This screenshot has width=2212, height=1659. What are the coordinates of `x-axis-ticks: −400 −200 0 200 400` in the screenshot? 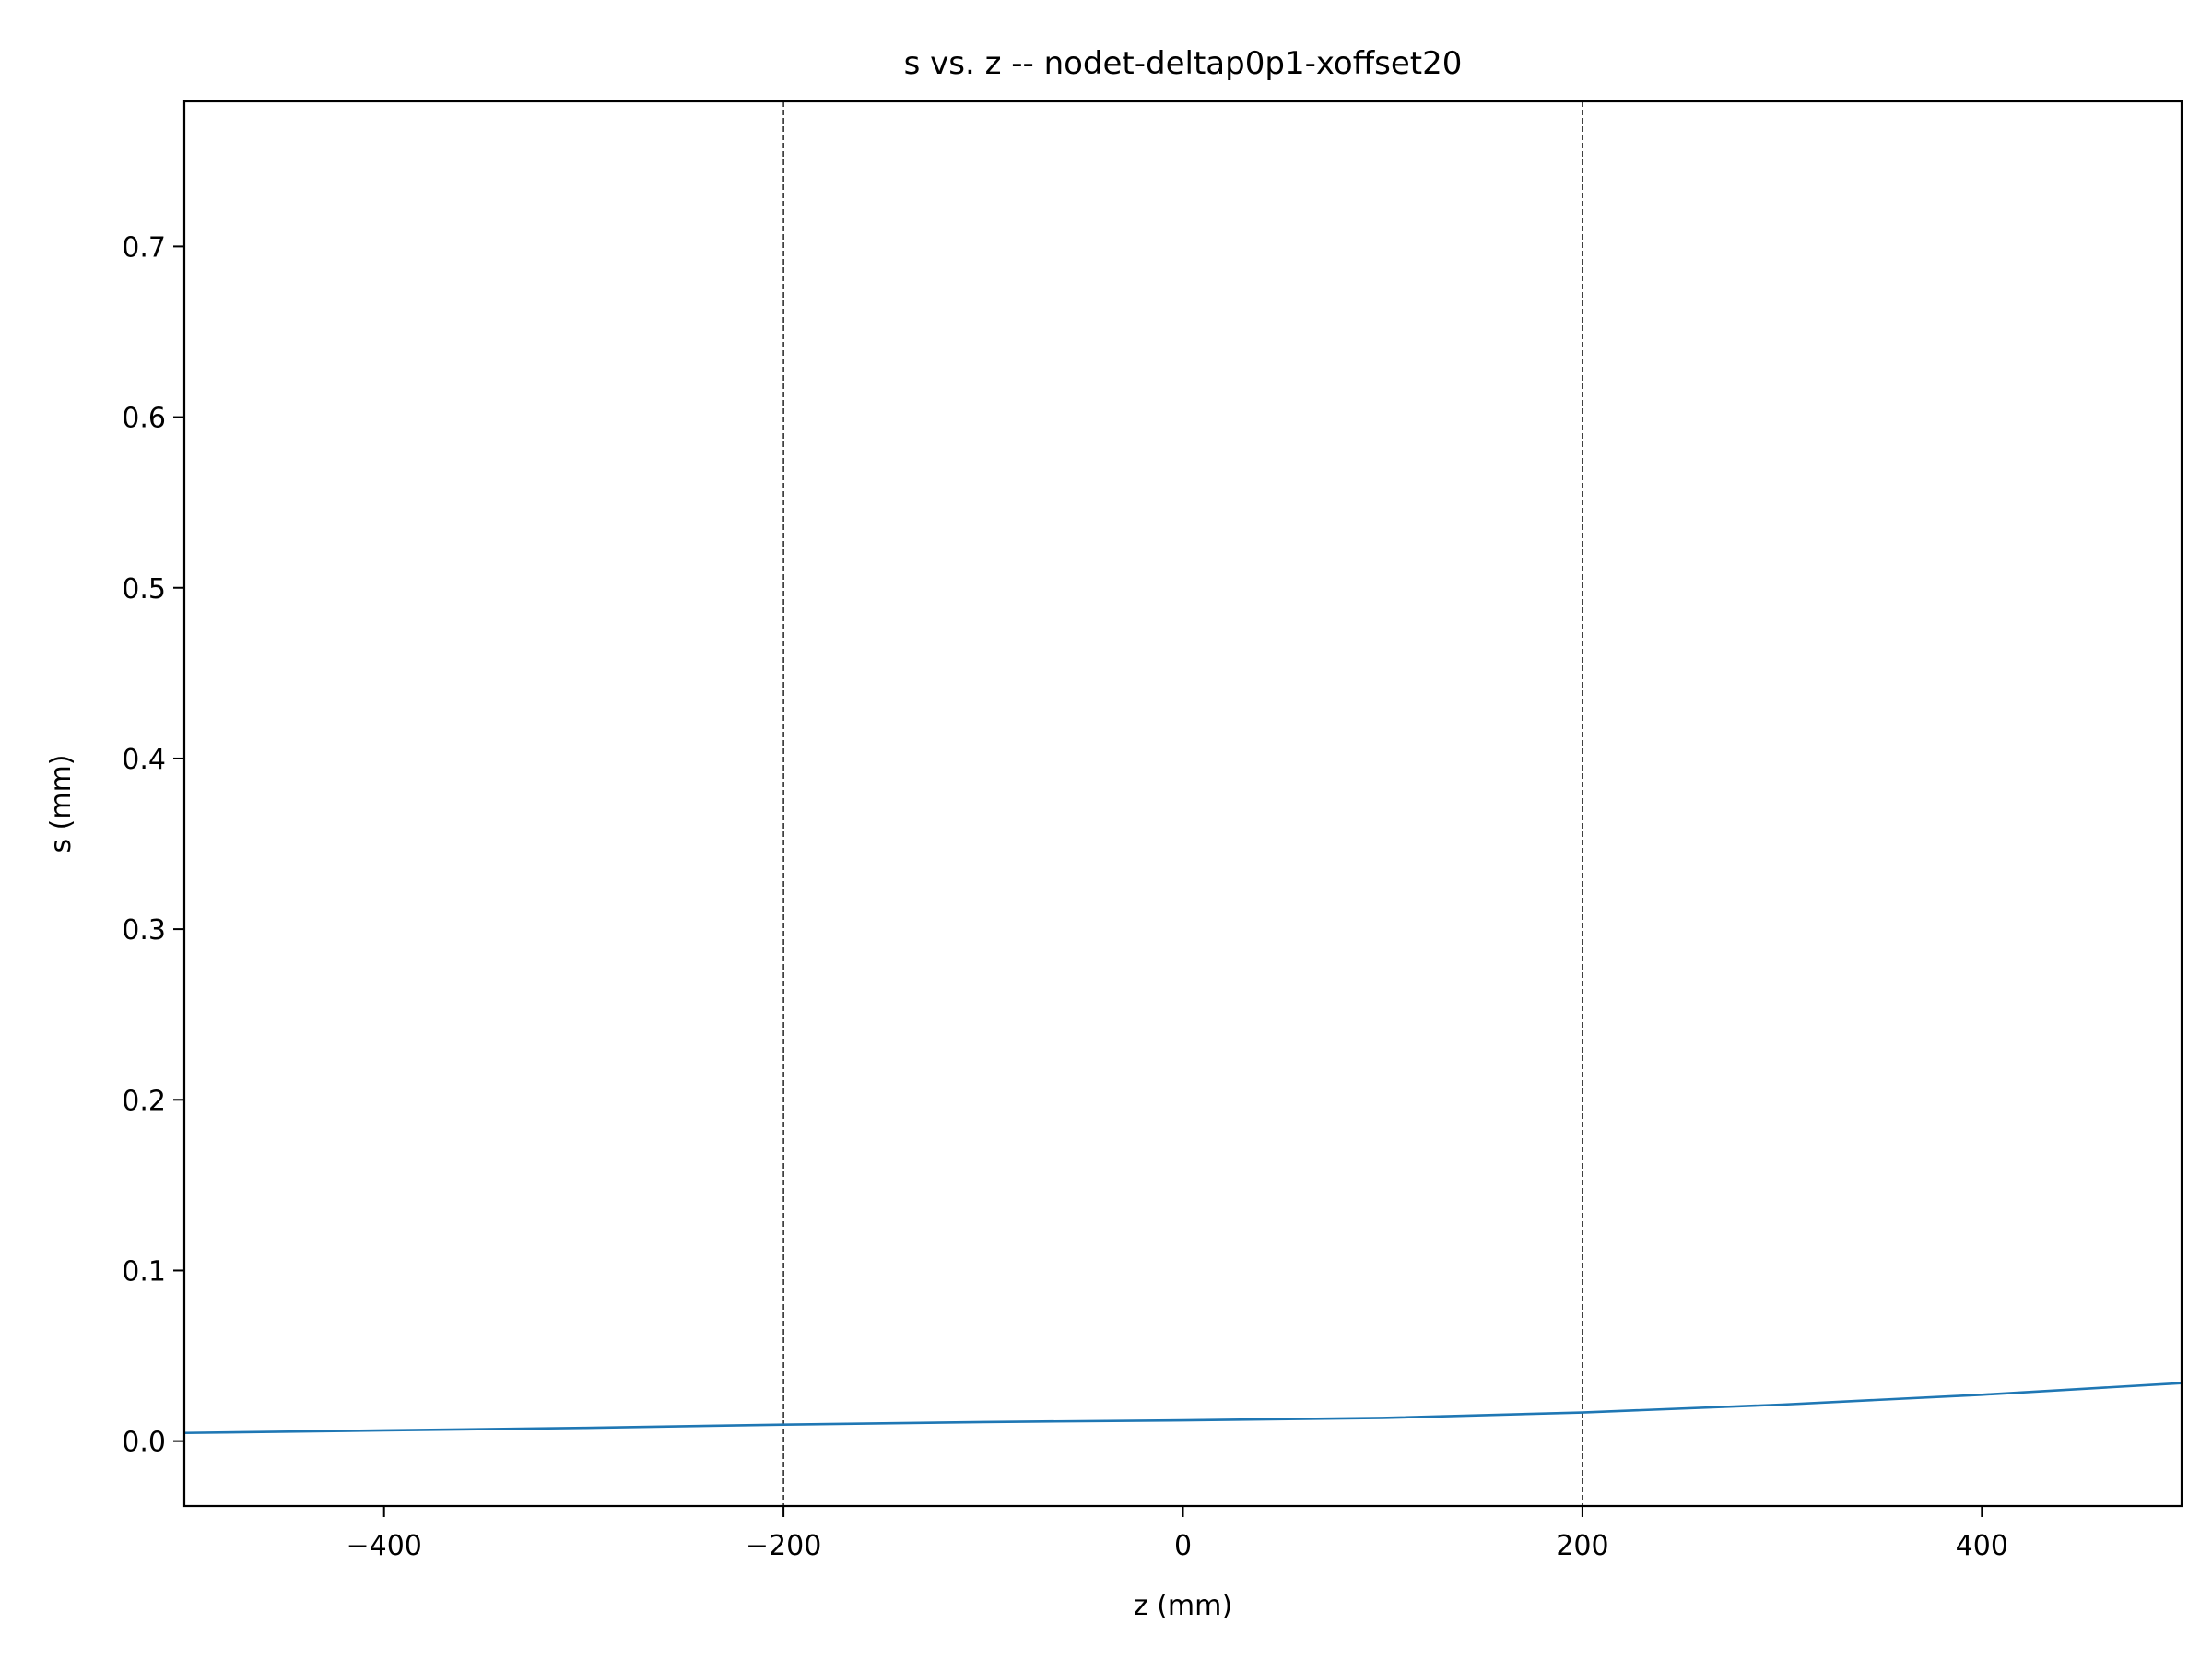 It's located at (1177, 1534).